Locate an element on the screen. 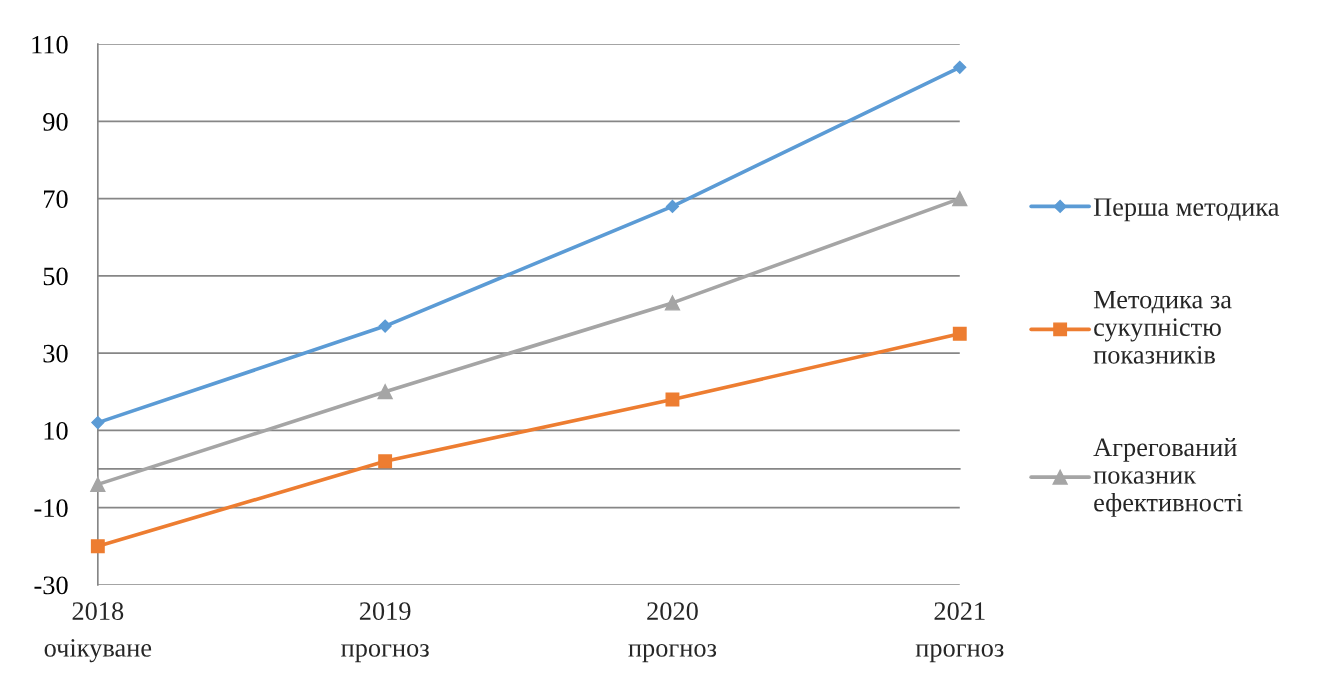 The width and height of the screenshot is (1322, 680). y-tick-label: 90 is located at coordinates (55, 122).